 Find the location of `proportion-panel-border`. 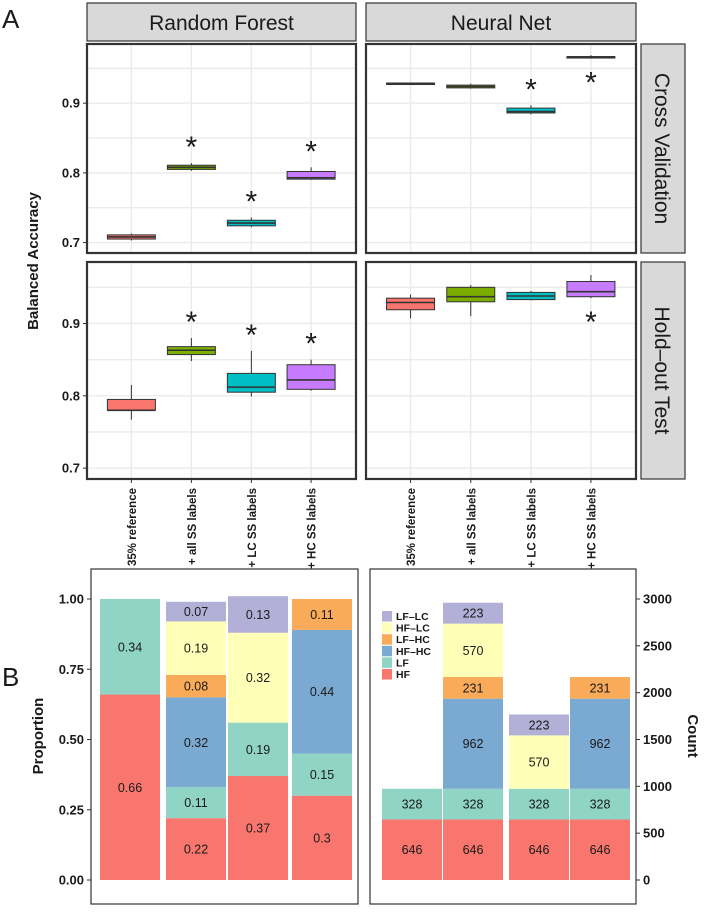

proportion-panel-border is located at coordinates (224, 736).